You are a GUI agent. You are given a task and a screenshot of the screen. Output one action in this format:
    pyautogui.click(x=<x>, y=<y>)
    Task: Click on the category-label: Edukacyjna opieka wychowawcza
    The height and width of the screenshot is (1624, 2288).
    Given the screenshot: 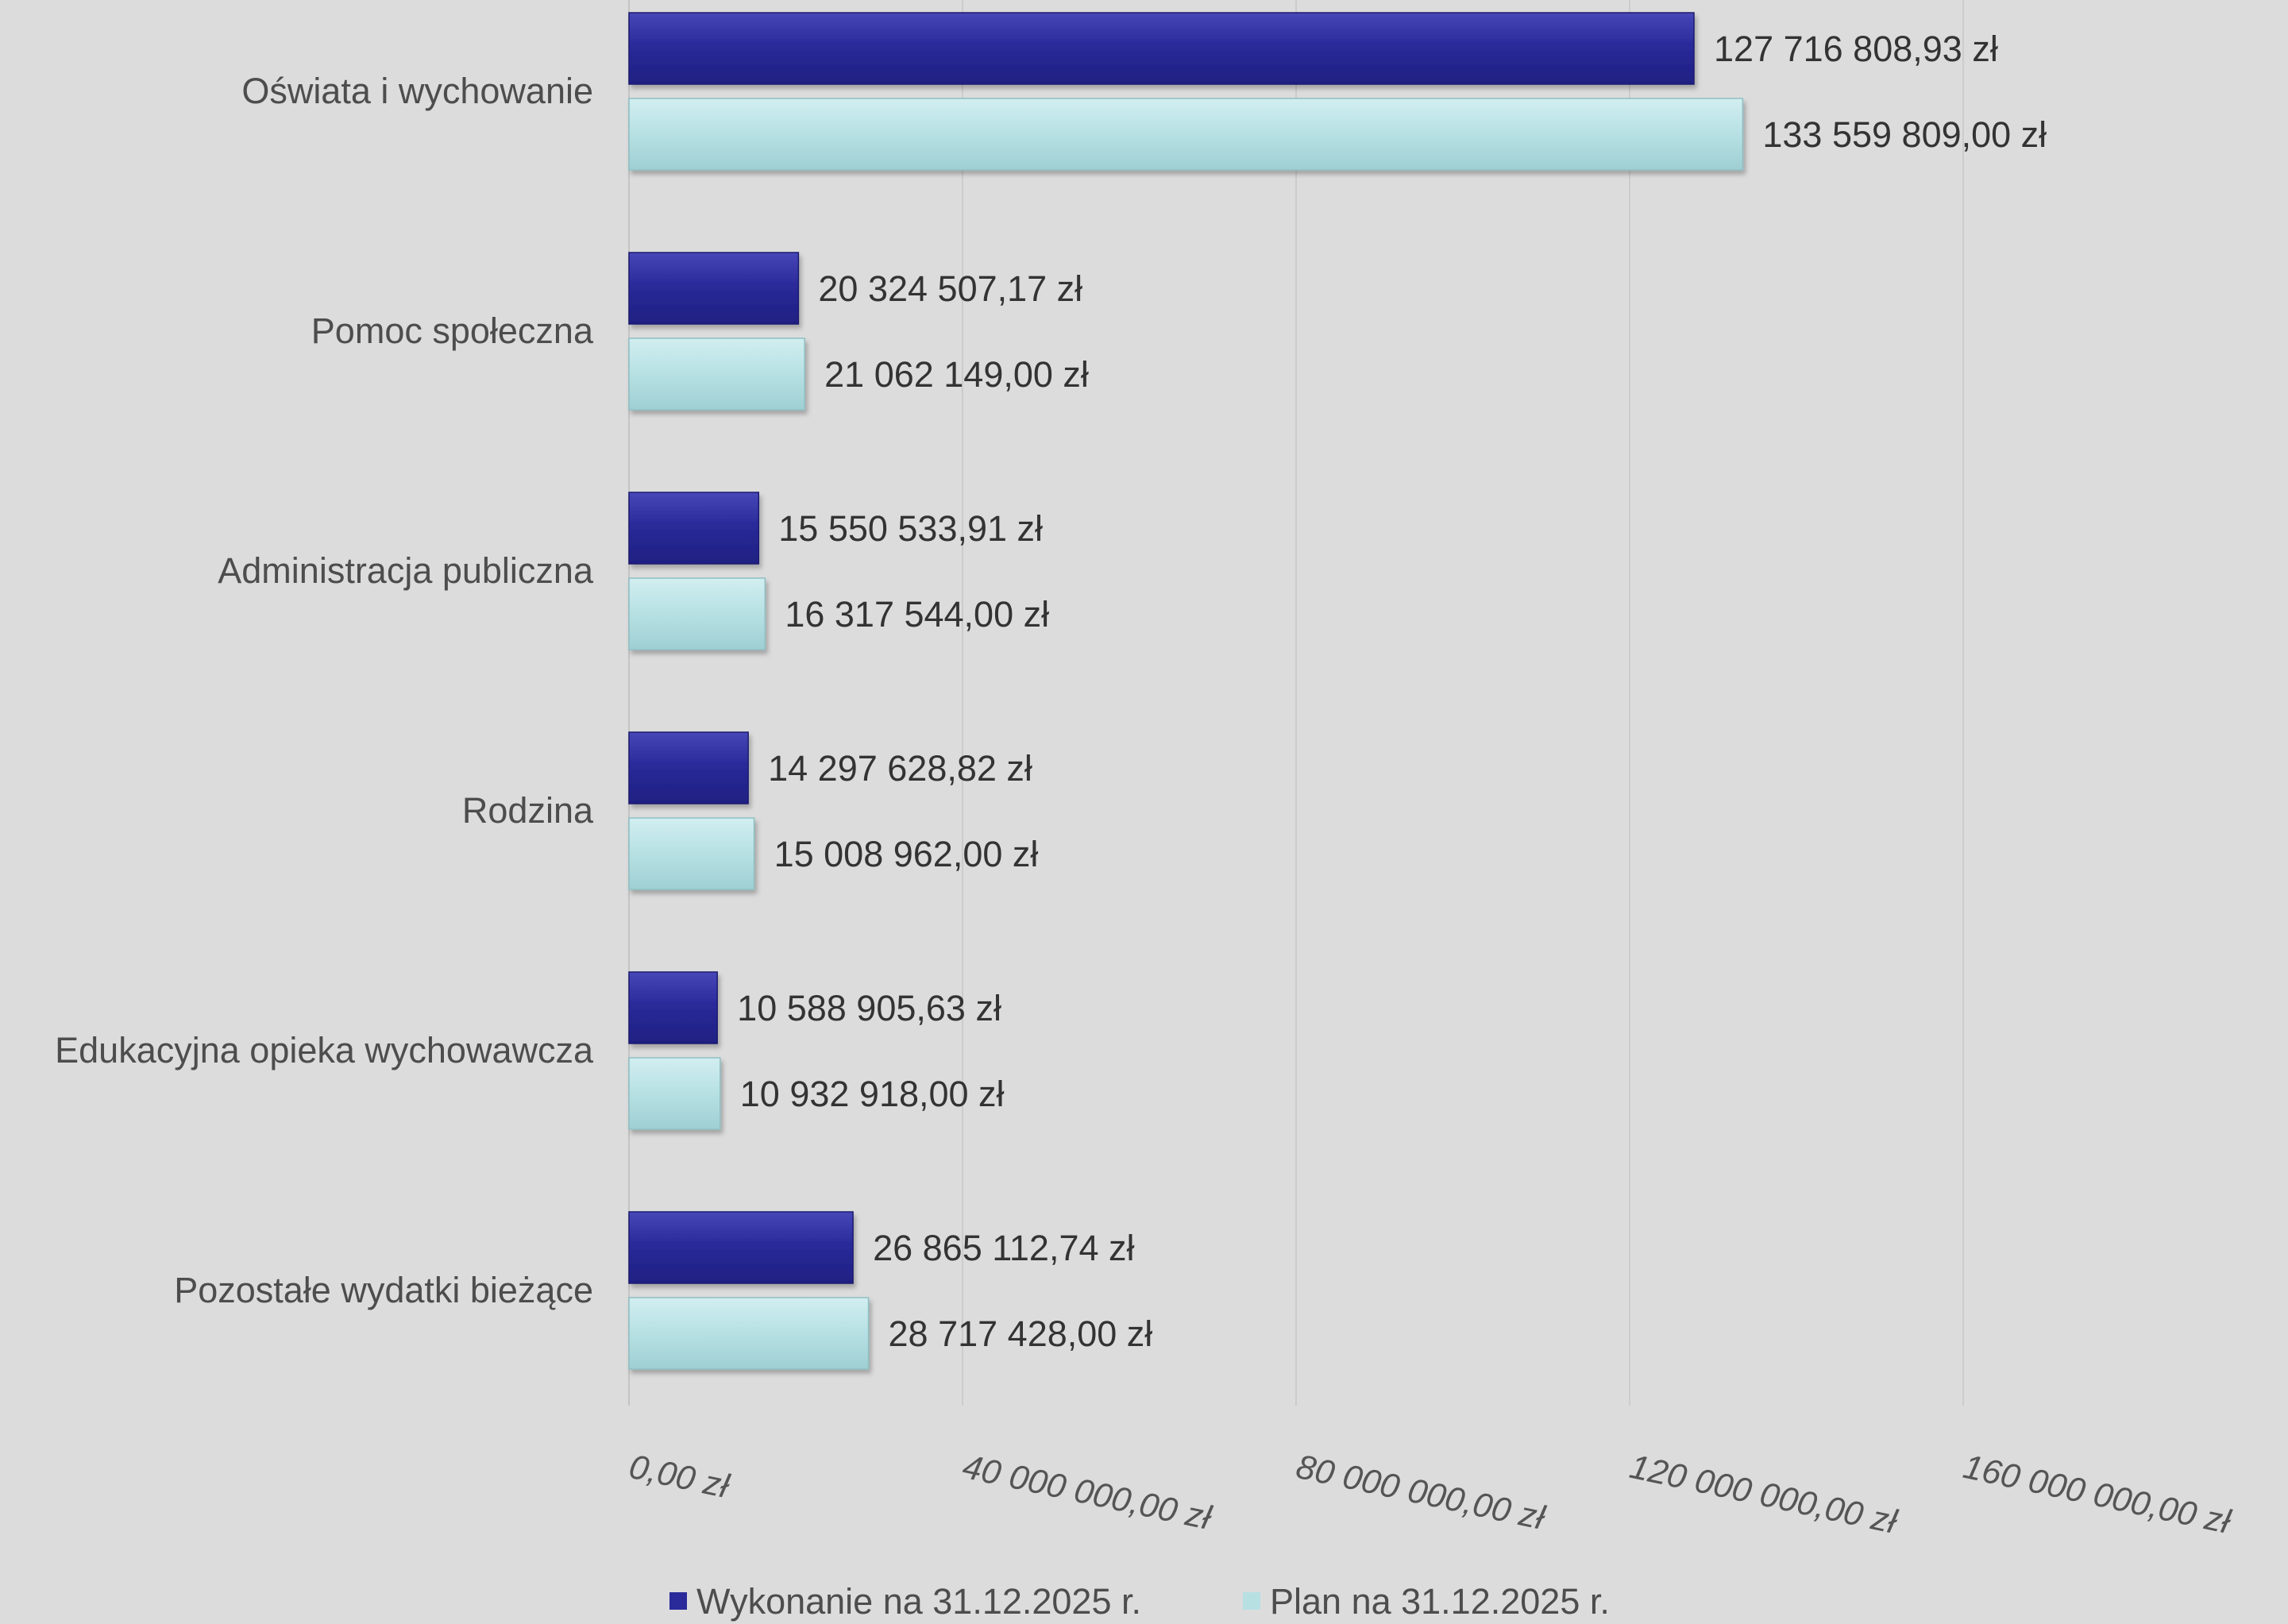 What is the action you would take?
    pyautogui.click(x=324, y=1050)
    